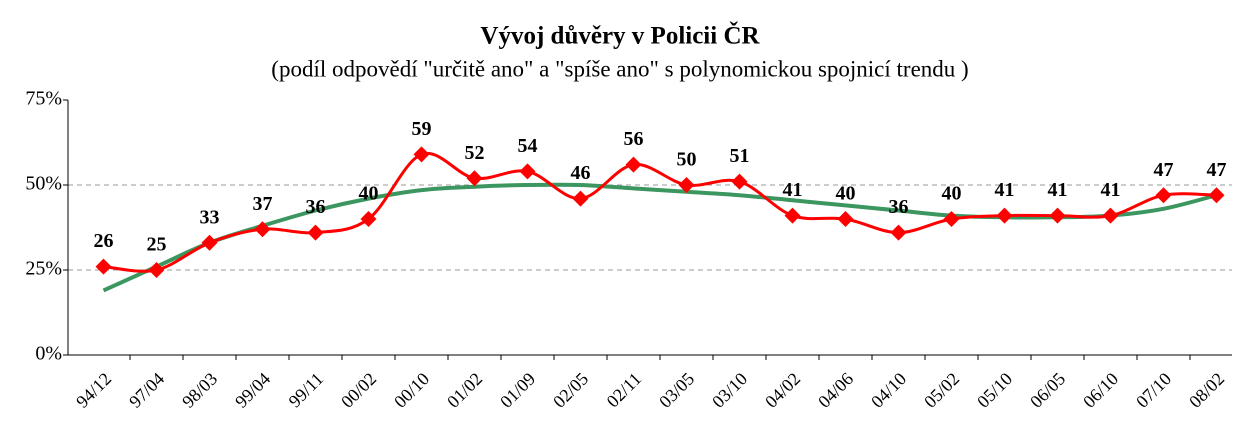 This screenshot has width=1239, height=434. I want to click on x-tick-label: 08/02, so click(1206, 390).